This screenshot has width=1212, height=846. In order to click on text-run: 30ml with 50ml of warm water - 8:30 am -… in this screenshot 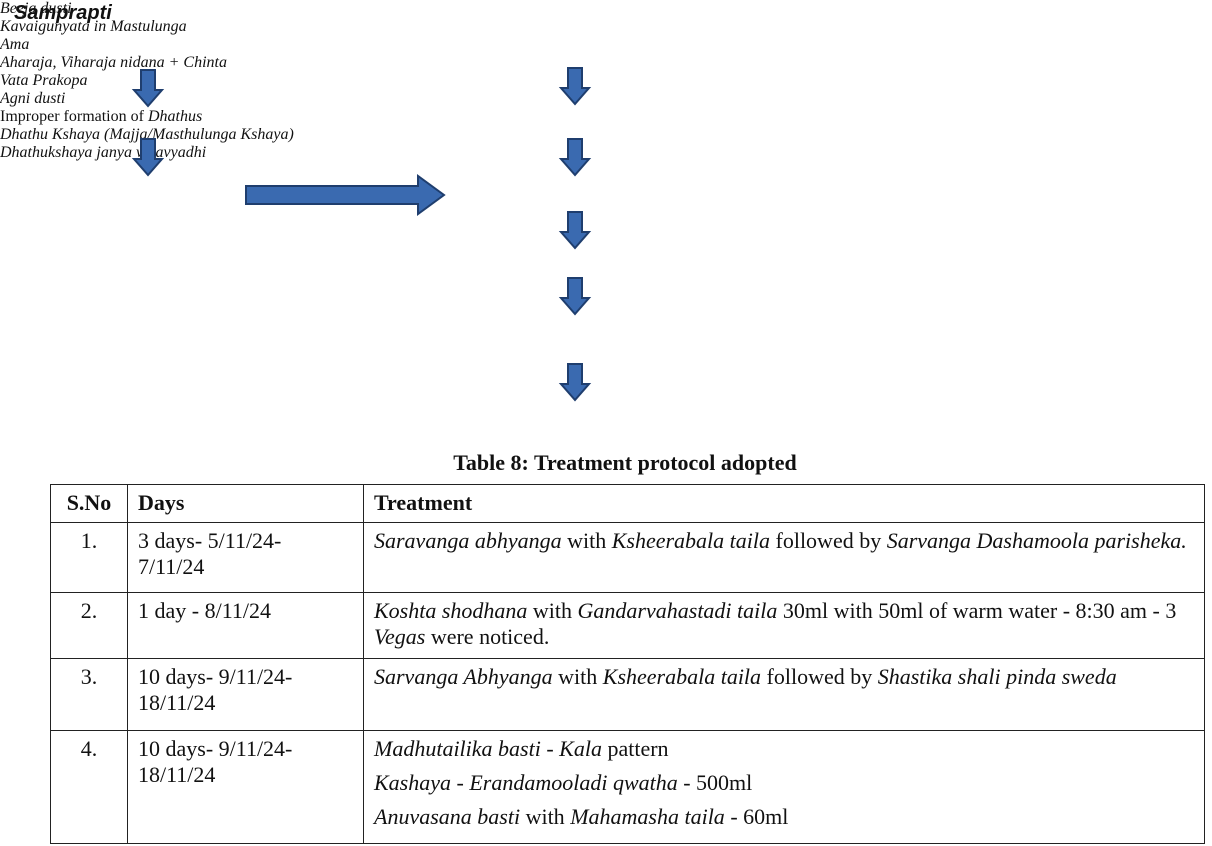, I will do `click(977, 610)`.